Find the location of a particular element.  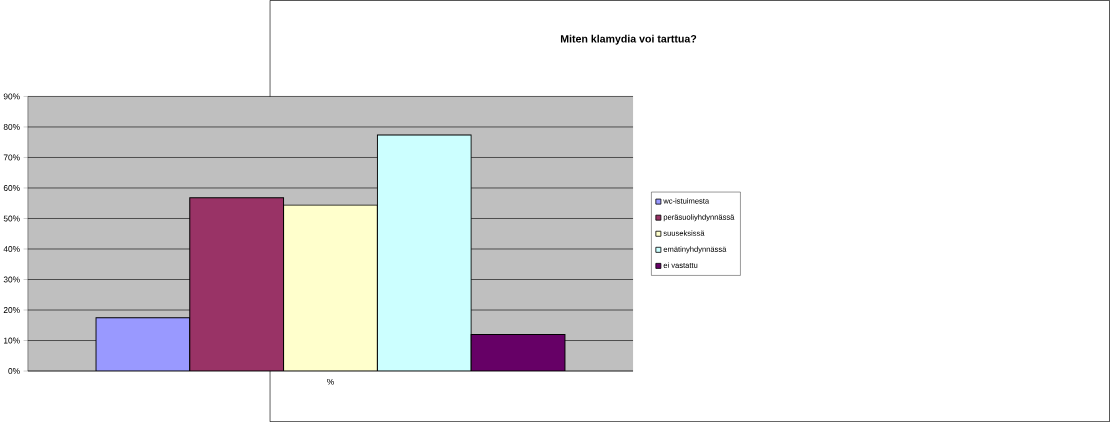

y-tick-label: 70% is located at coordinates (11, 157).